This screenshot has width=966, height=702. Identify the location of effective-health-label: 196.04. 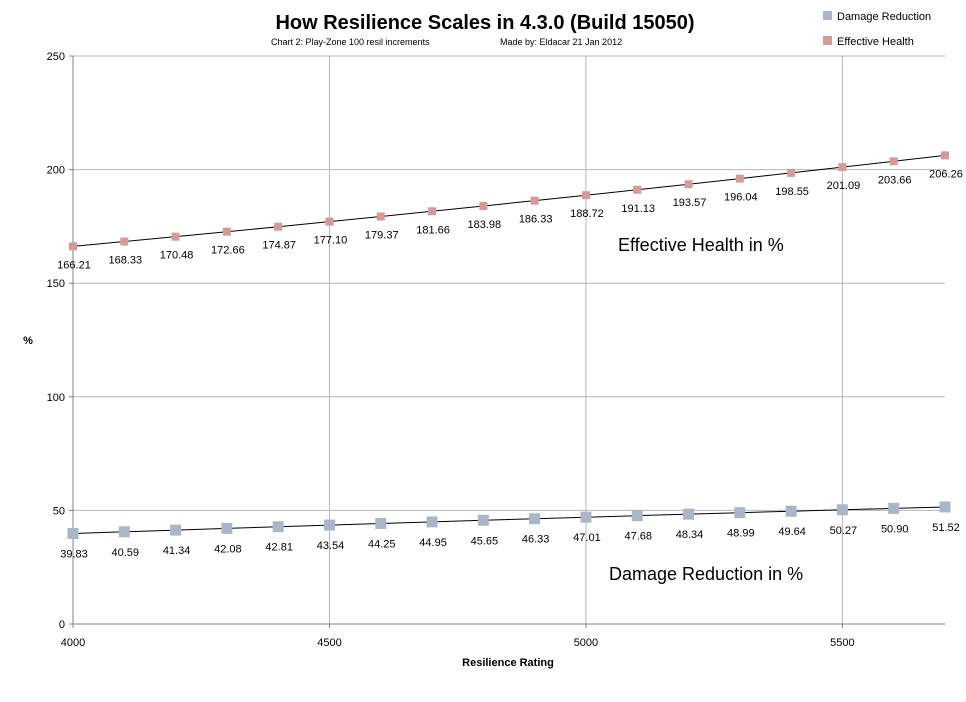
(741, 198).